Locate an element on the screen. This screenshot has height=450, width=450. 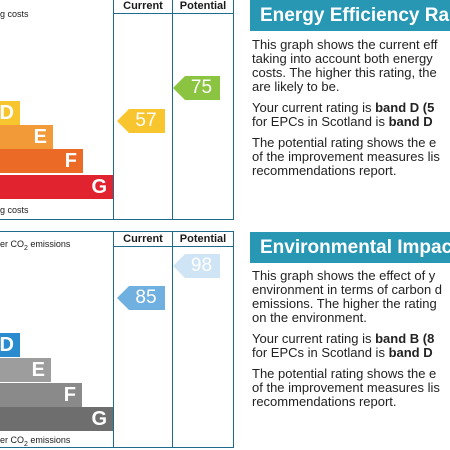
potential-rating-value: 75 is located at coordinates (201, 87).